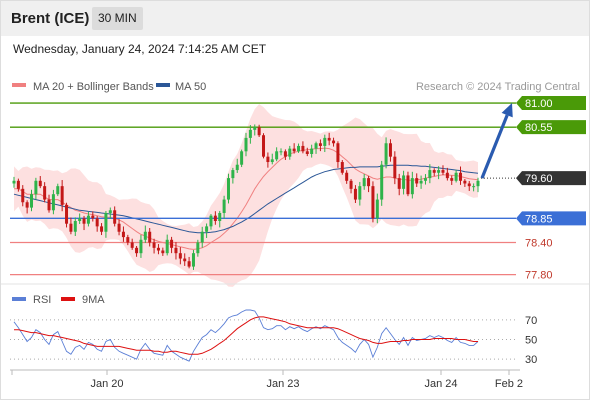 This screenshot has width=590, height=400. I want to click on x-tick-label: Jan 20, so click(106, 384).